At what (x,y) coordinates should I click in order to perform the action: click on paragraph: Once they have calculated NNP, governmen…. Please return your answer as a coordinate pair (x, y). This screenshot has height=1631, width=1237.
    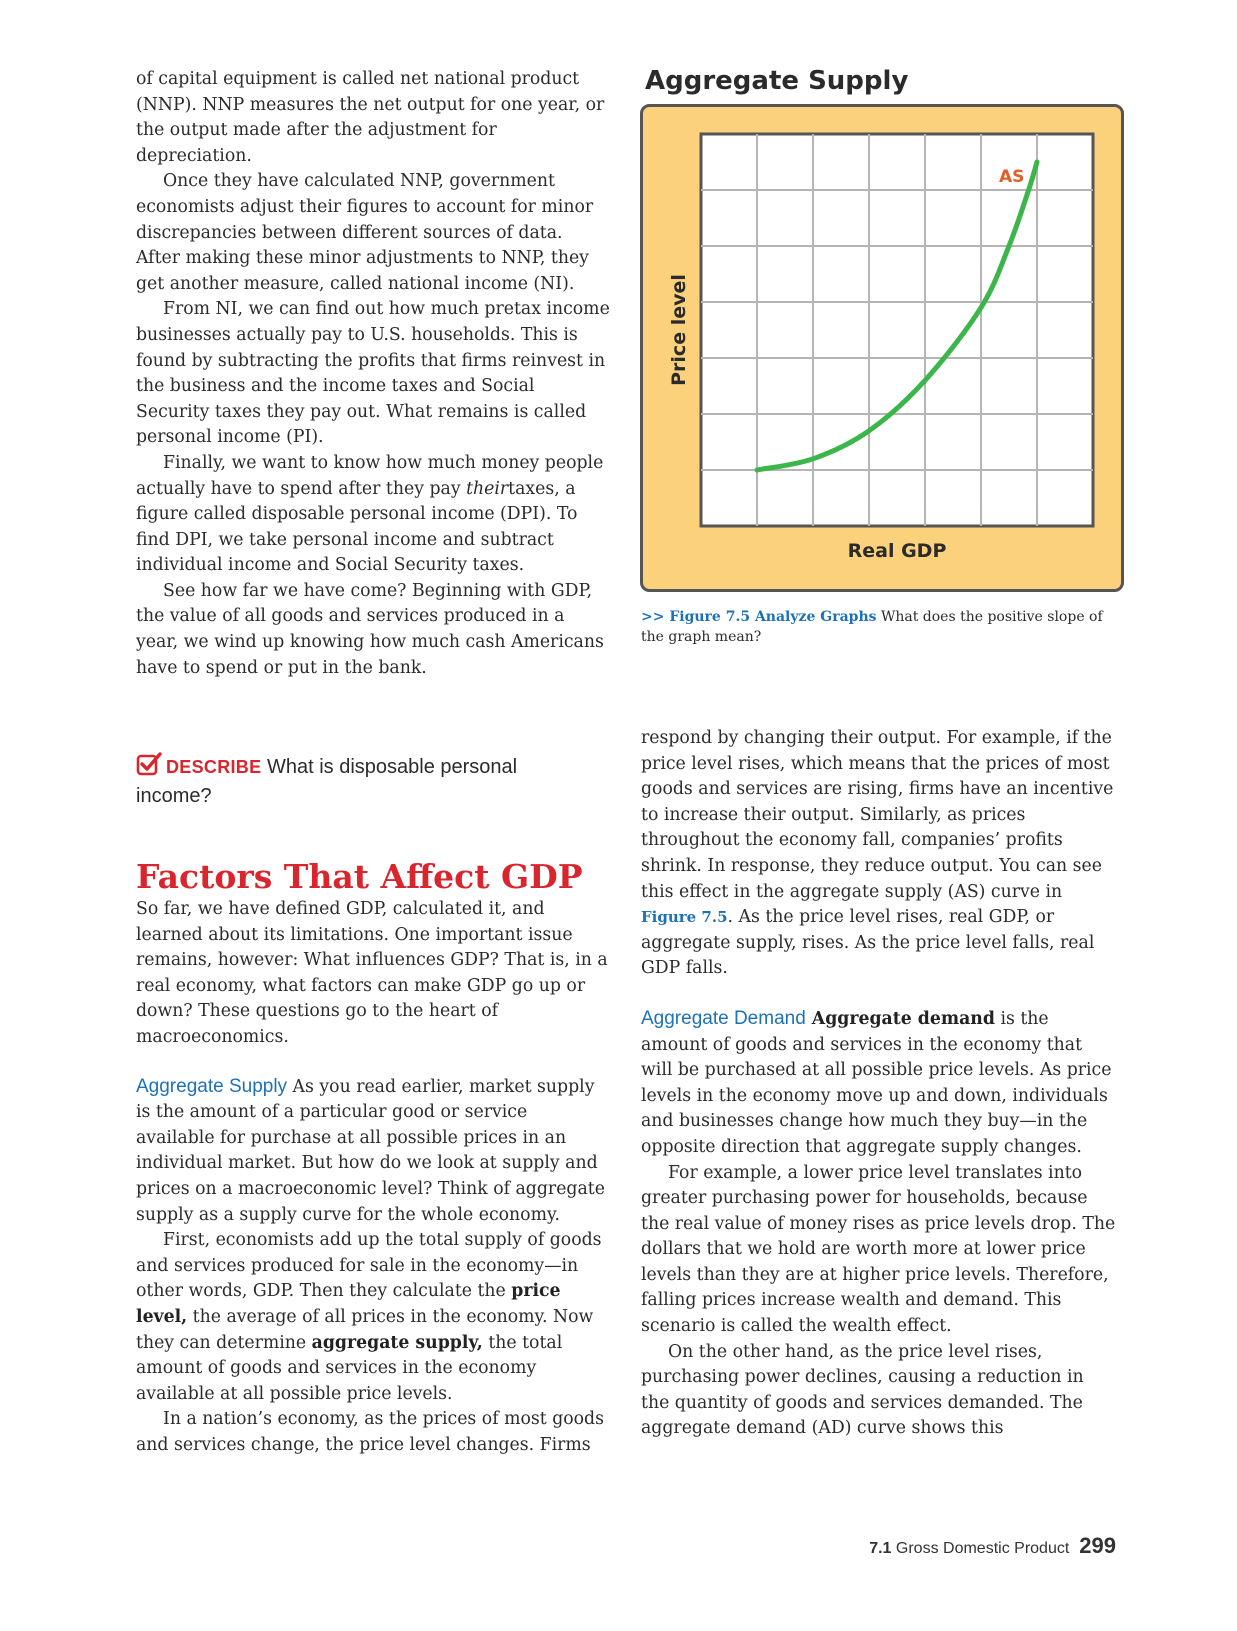
    Looking at the image, I should click on (365, 232).